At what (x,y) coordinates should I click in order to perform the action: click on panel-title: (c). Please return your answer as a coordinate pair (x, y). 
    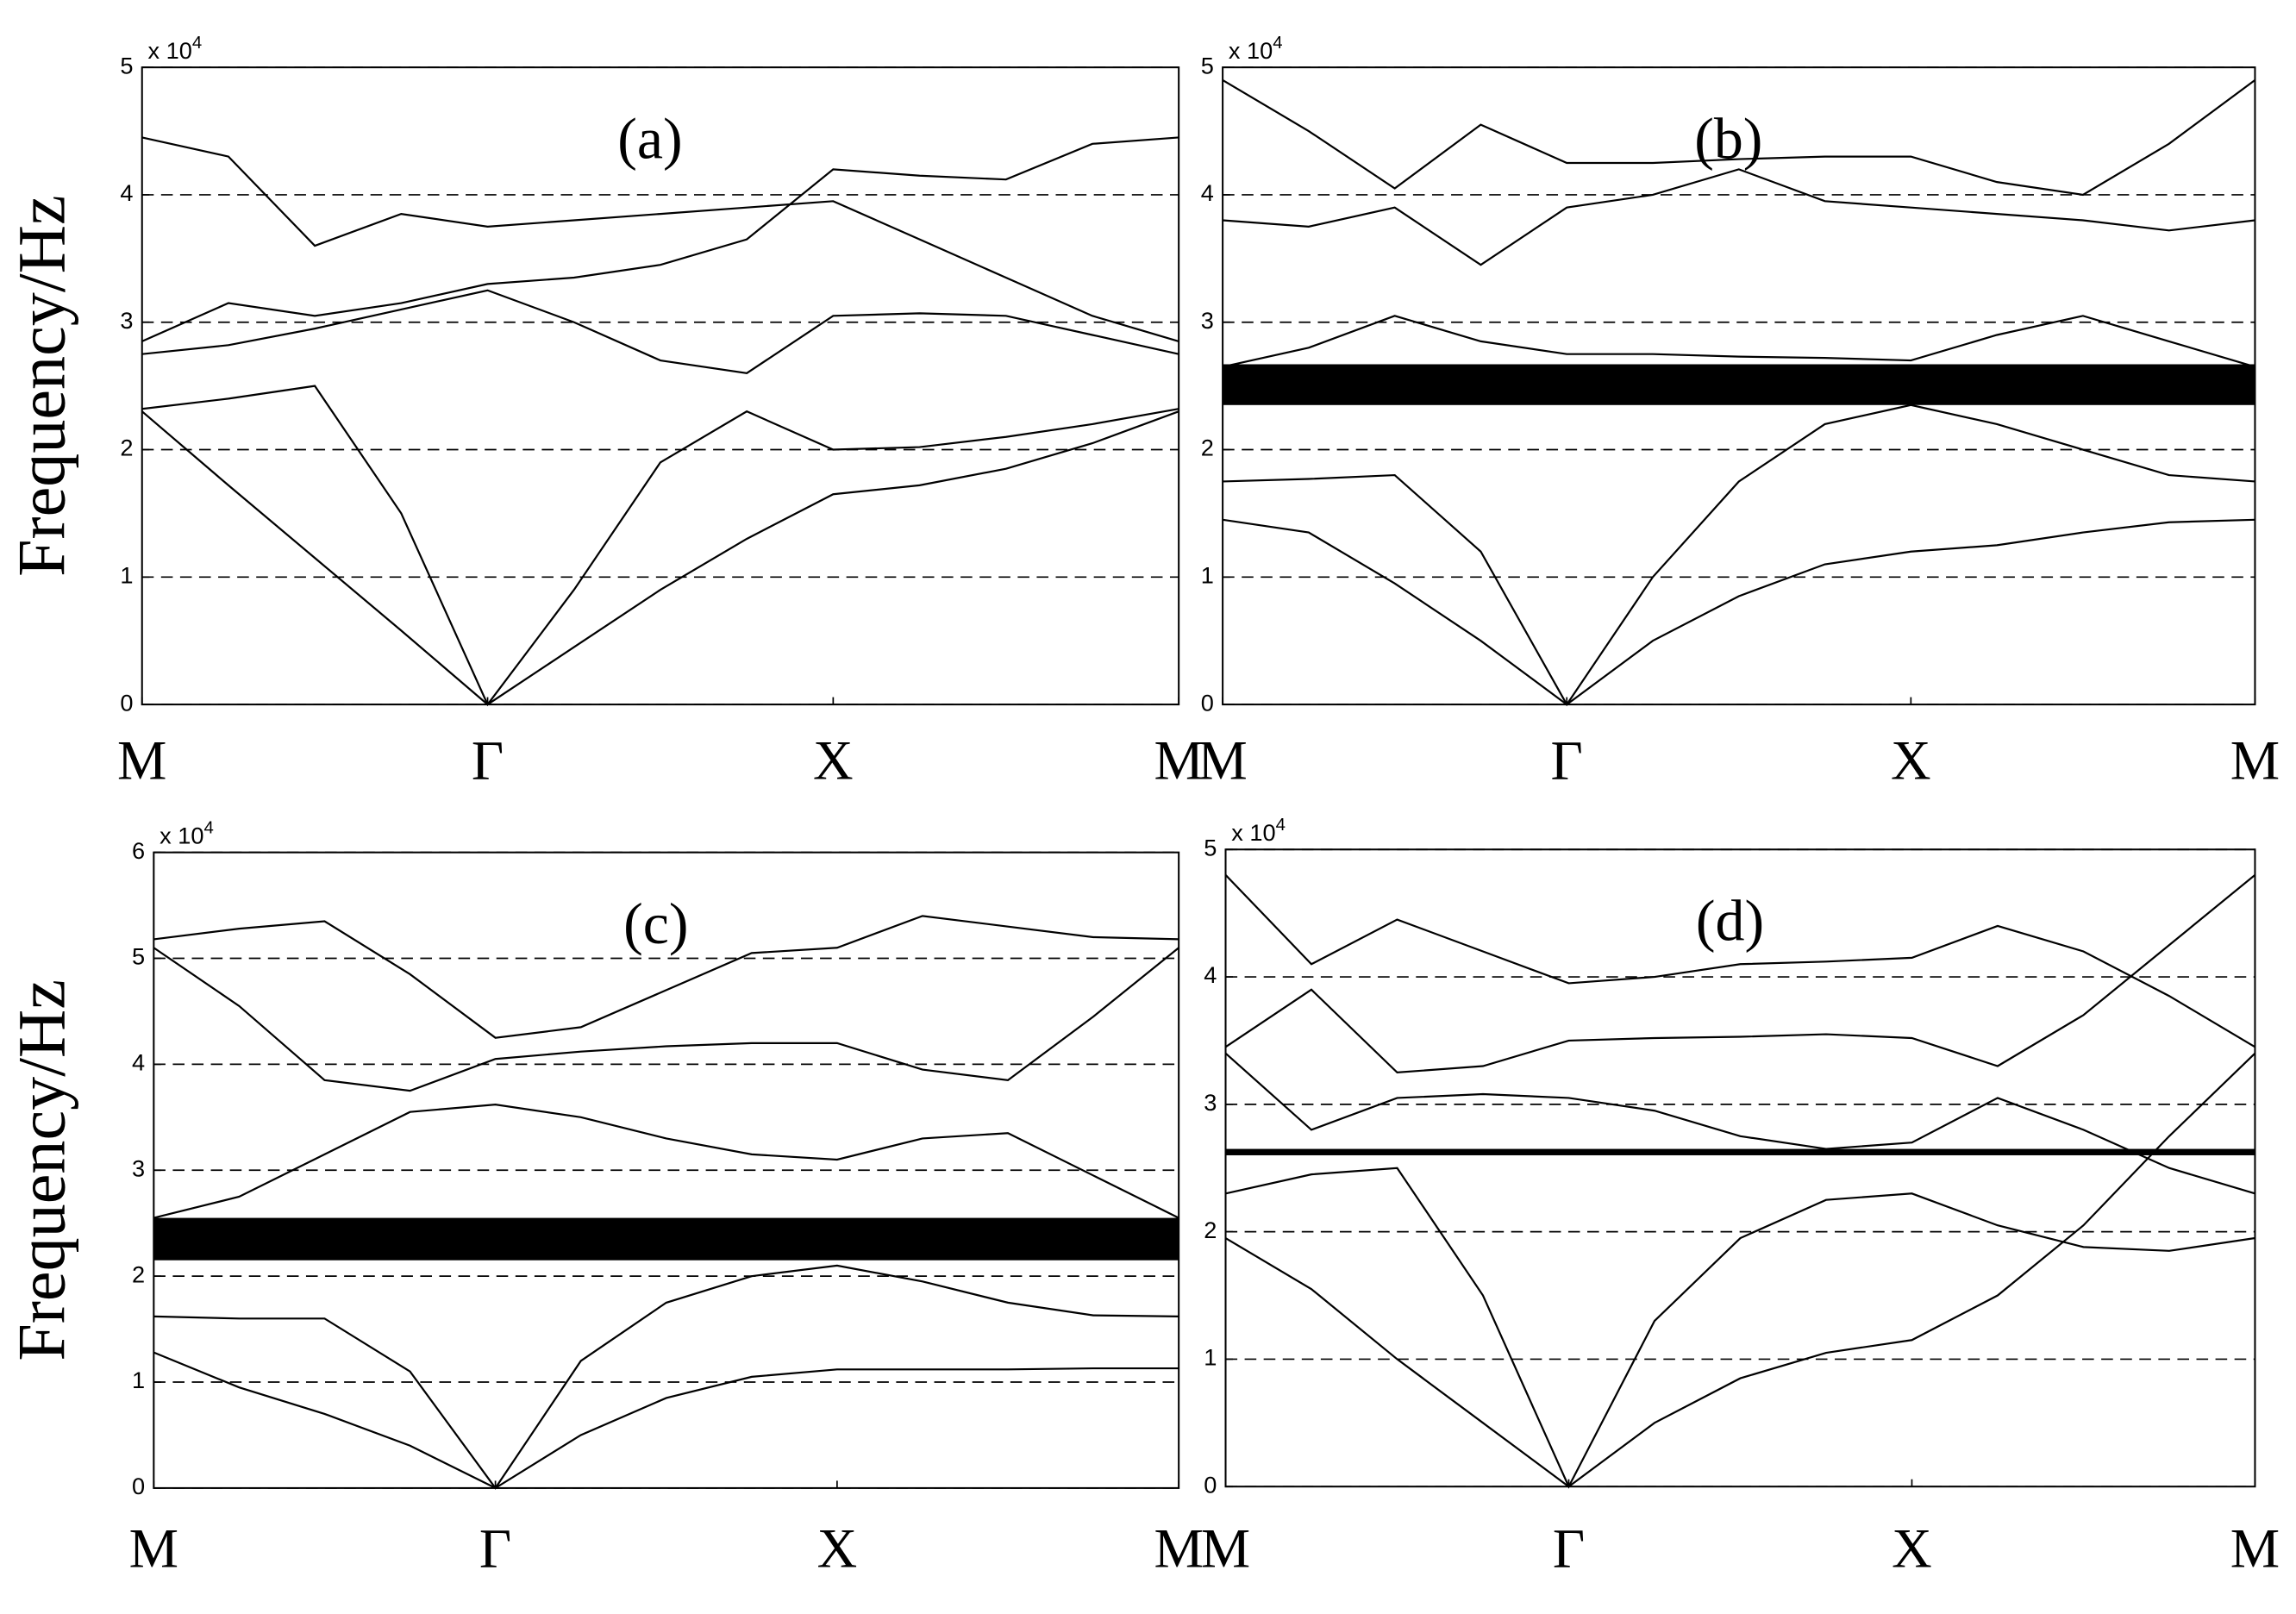
    Looking at the image, I should click on (655, 923).